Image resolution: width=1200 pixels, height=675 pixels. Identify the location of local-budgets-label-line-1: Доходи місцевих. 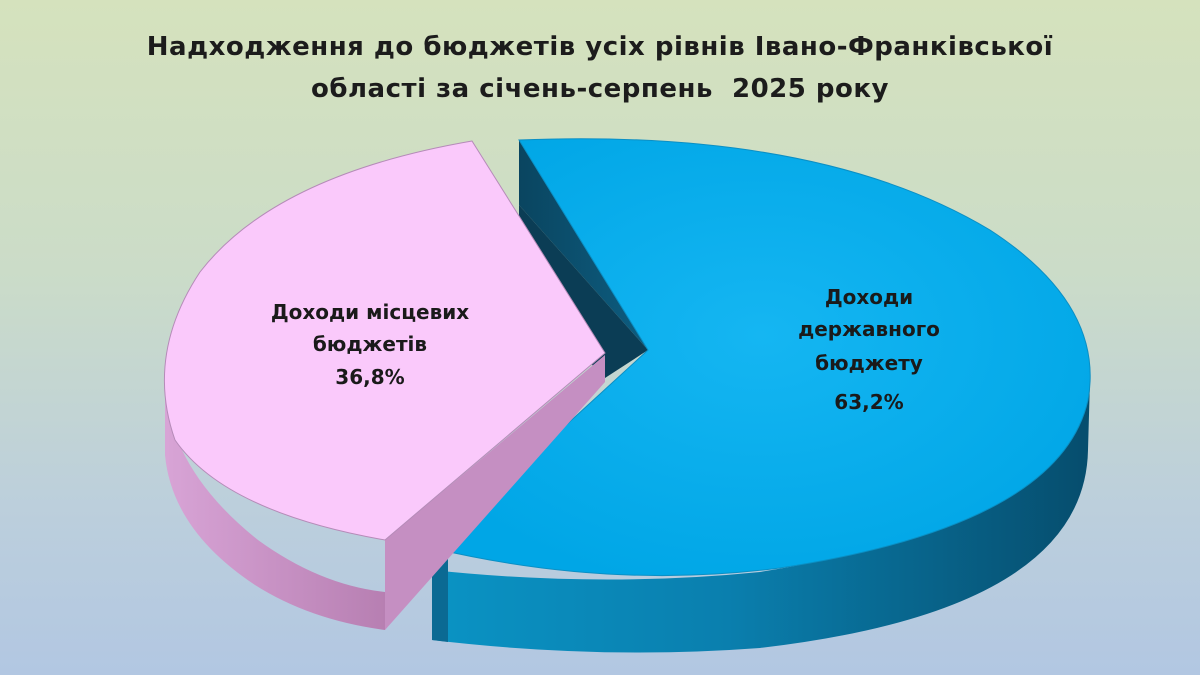
(370, 312).